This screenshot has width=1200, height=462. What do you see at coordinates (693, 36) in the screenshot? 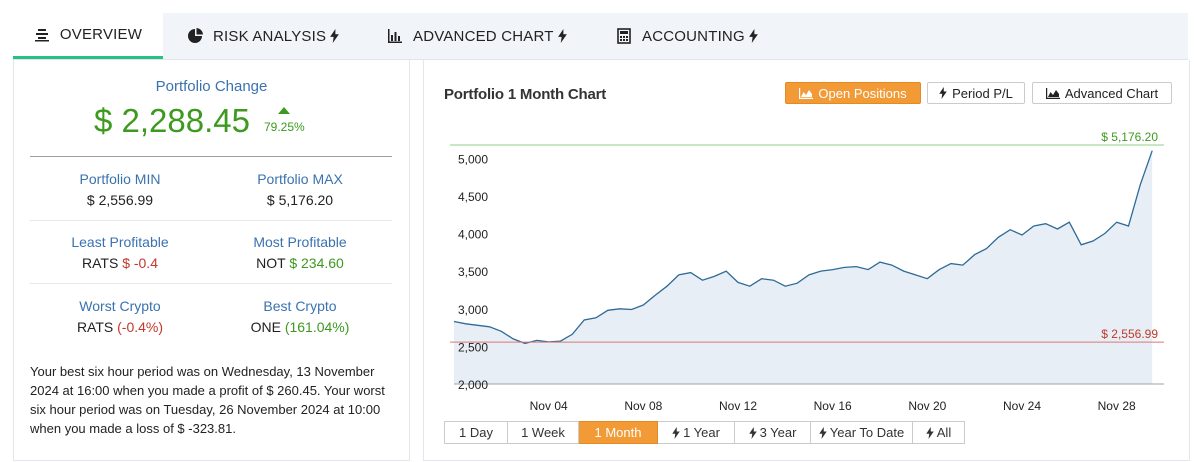
I see `tab-label: ACCOUNTING` at bounding box center [693, 36].